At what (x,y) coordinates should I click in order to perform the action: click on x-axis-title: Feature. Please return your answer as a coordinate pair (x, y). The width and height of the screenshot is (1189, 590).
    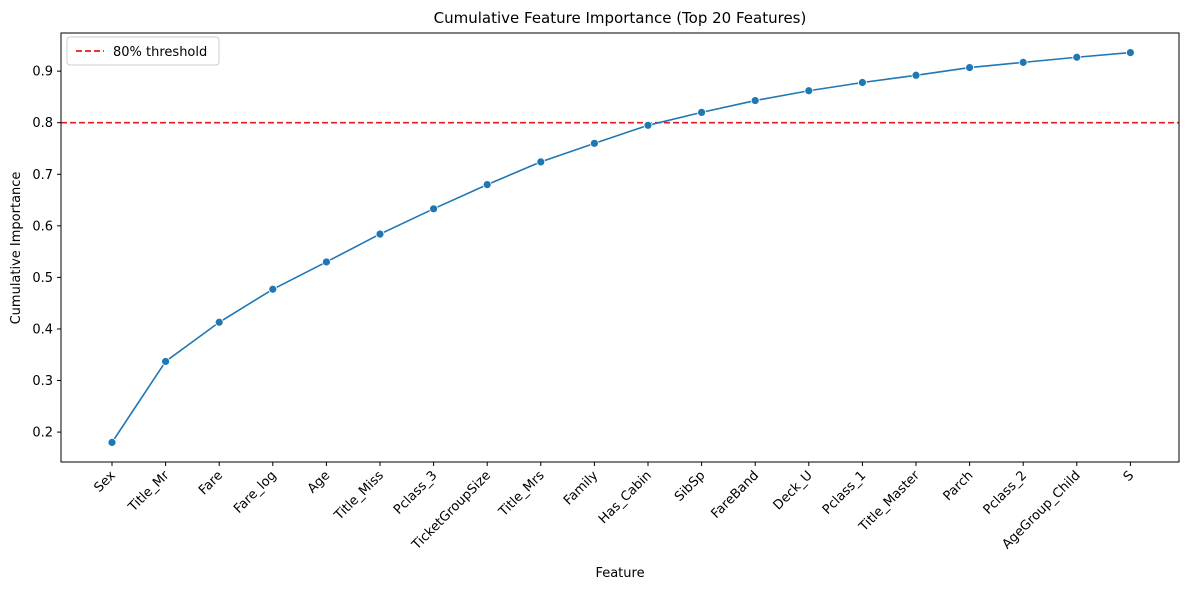
    Looking at the image, I should click on (619, 573).